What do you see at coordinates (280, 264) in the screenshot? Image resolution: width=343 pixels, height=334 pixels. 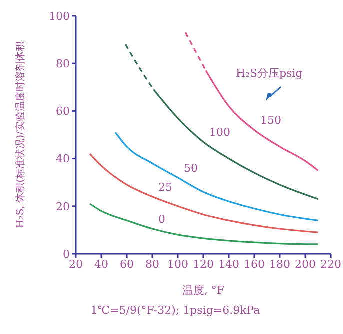 I see `x-tick-label: 180` at bounding box center [280, 264].